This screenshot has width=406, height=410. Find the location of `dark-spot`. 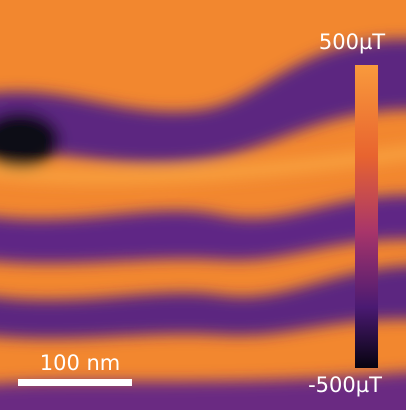

dark-spot is located at coordinates (30, 140).